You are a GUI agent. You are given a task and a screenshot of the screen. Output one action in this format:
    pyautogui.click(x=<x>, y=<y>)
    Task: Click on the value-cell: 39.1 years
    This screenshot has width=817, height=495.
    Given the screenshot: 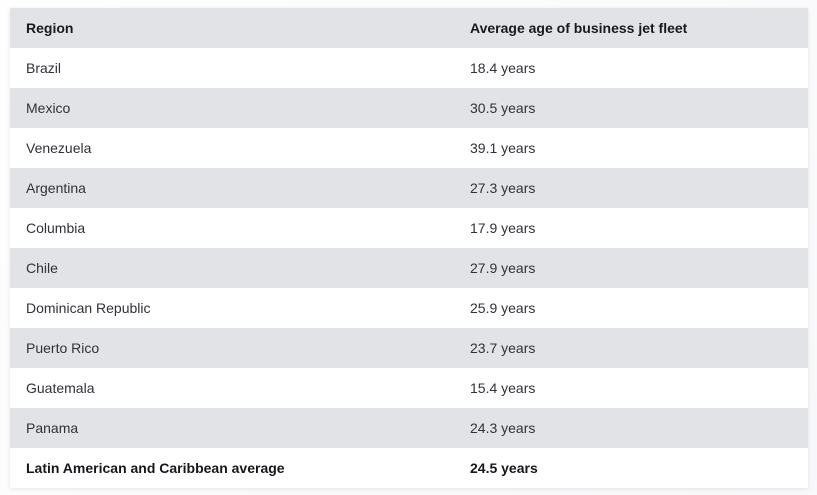 What is the action you would take?
    pyautogui.click(x=503, y=148)
    